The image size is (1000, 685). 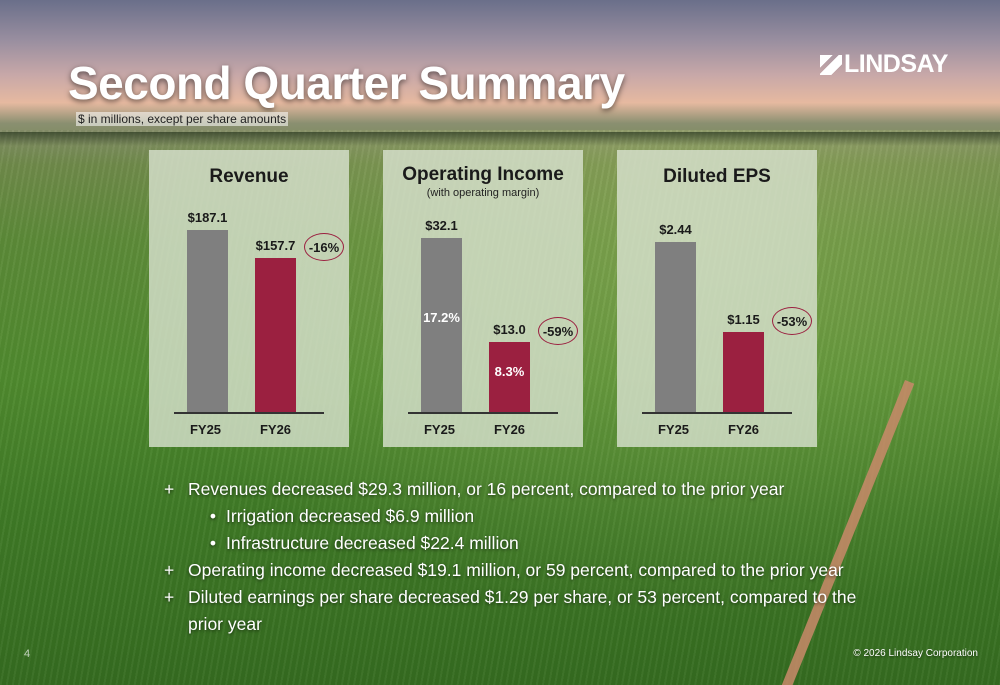 What do you see at coordinates (509, 329) in the screenshot?
I see `bar-value-label: $13.0` at bounding box center [509, 329].